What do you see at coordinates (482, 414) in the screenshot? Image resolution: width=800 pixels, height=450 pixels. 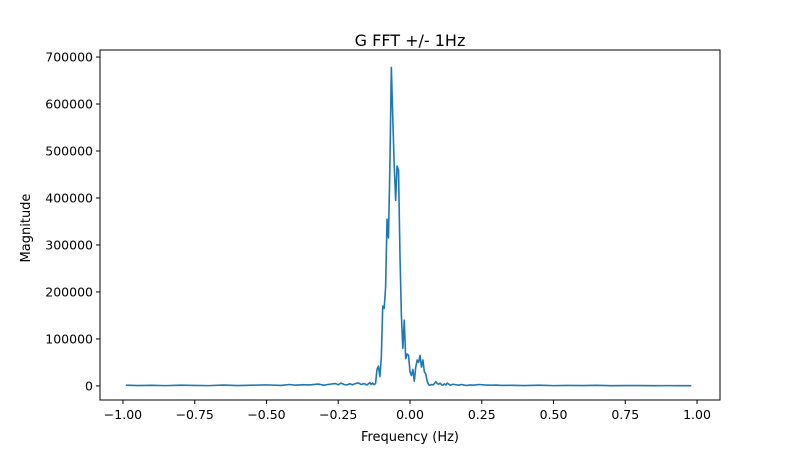 I see `x-tick-label: 0.25` at bounding box center [482, 414].